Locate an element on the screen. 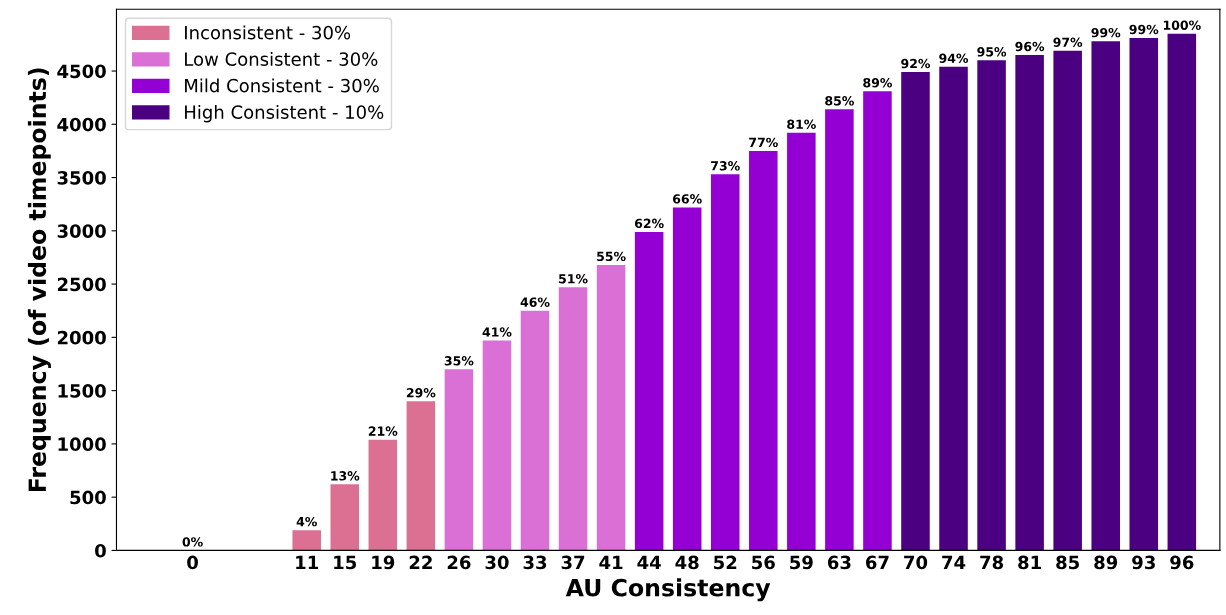 The height and width of the screenshot is (615, 1226). x-tick-label: 52 is located at coordinates (725, 562).